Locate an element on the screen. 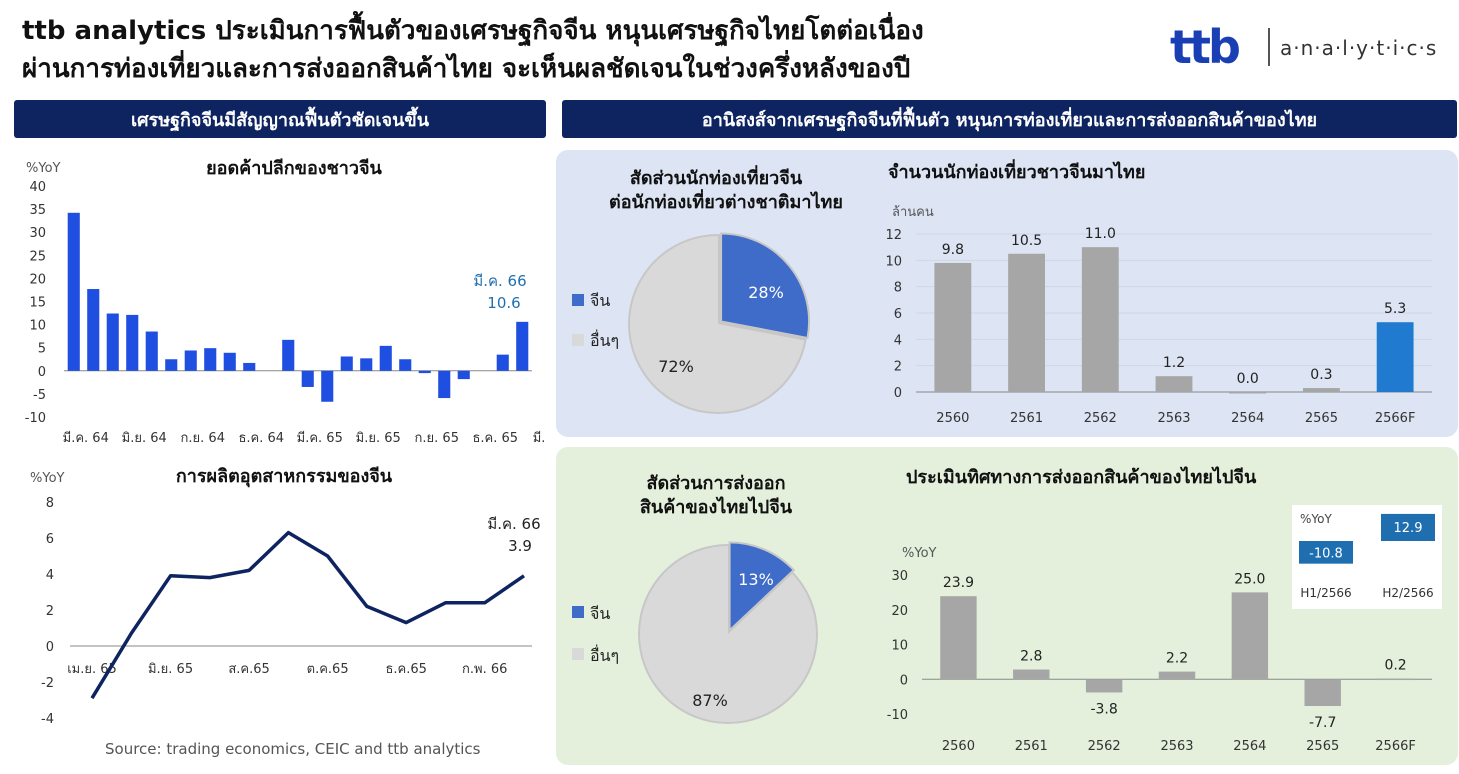 The image size is (1459, 774). ip-series-line is located at coordinates (307, 615).